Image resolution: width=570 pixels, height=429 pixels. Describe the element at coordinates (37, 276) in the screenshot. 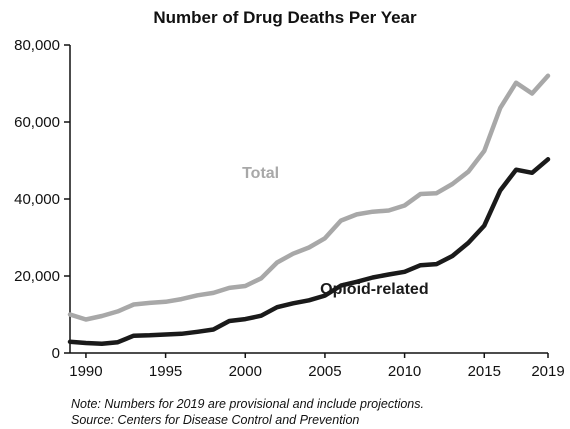

I see `y-tick-label: 20,000` at that location.